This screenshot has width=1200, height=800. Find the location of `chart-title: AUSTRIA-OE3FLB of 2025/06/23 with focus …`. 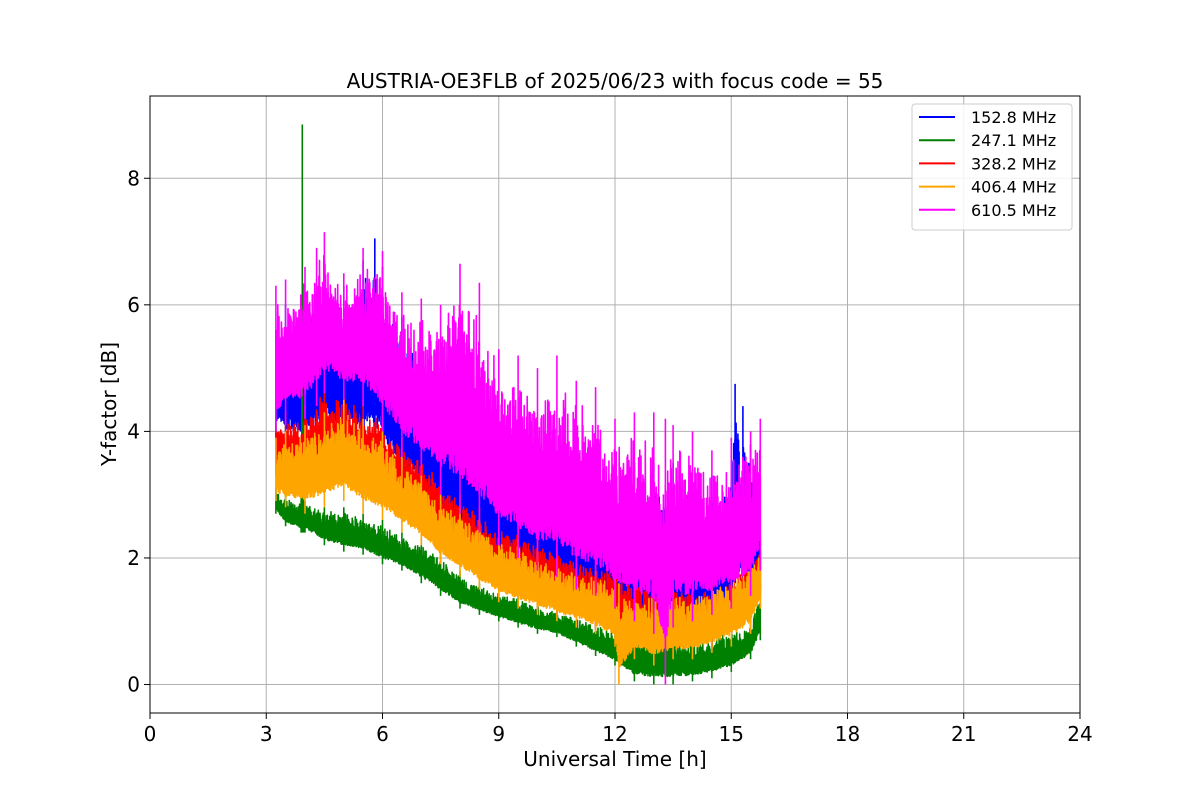

chart-title: AUSTRIA-OE3FLB of 2025/06/23 with focus … is located at coordinates (615, 81).